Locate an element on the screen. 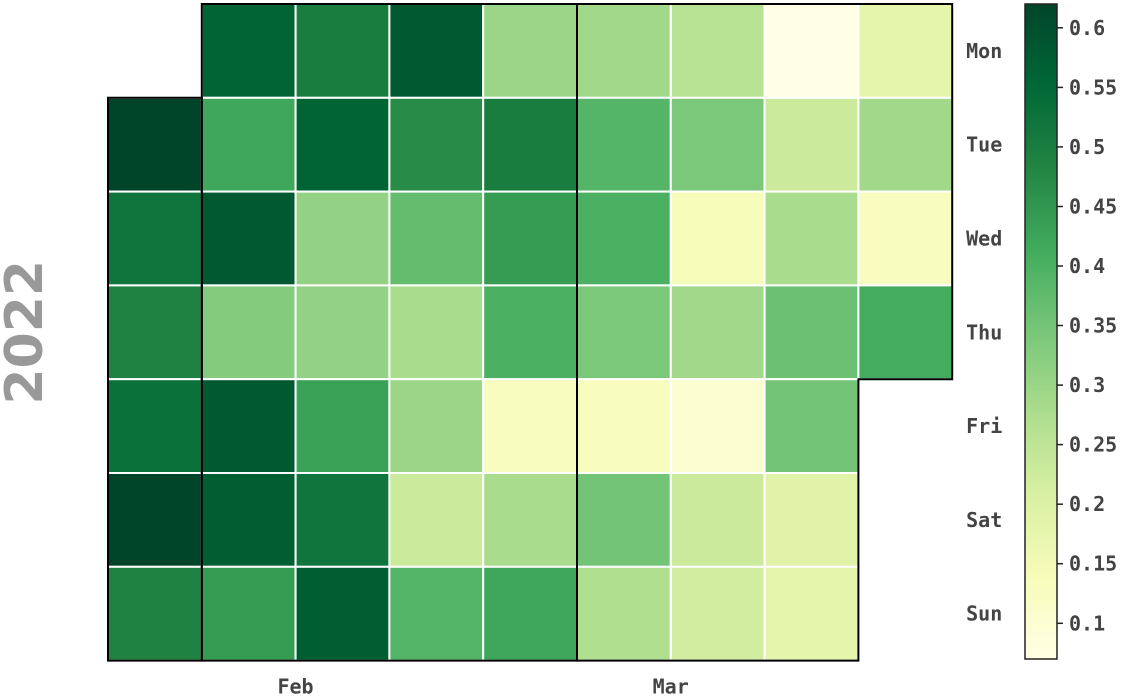 This screenshot has height=698, width=1122. colorbar: 0.1 0.15 0.2 0.25 0.3 0.35 0.4 0.45 0.5 0.55 0.6 is located at coordinates (1070, 331).